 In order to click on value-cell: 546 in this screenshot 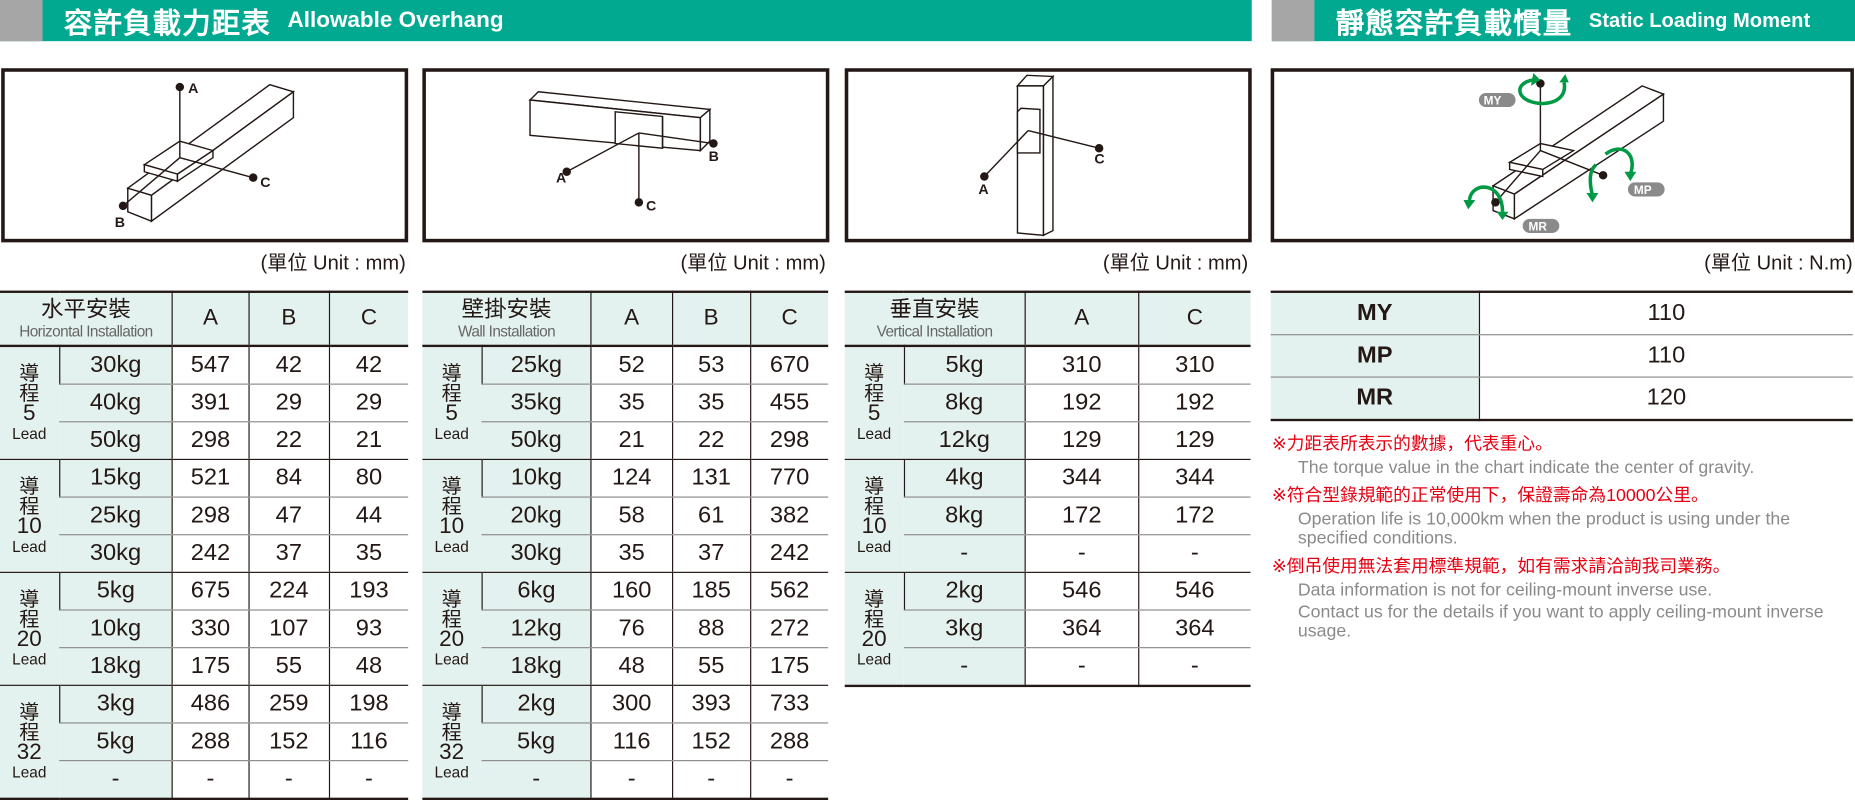, I will do `click(1194, 591)`.